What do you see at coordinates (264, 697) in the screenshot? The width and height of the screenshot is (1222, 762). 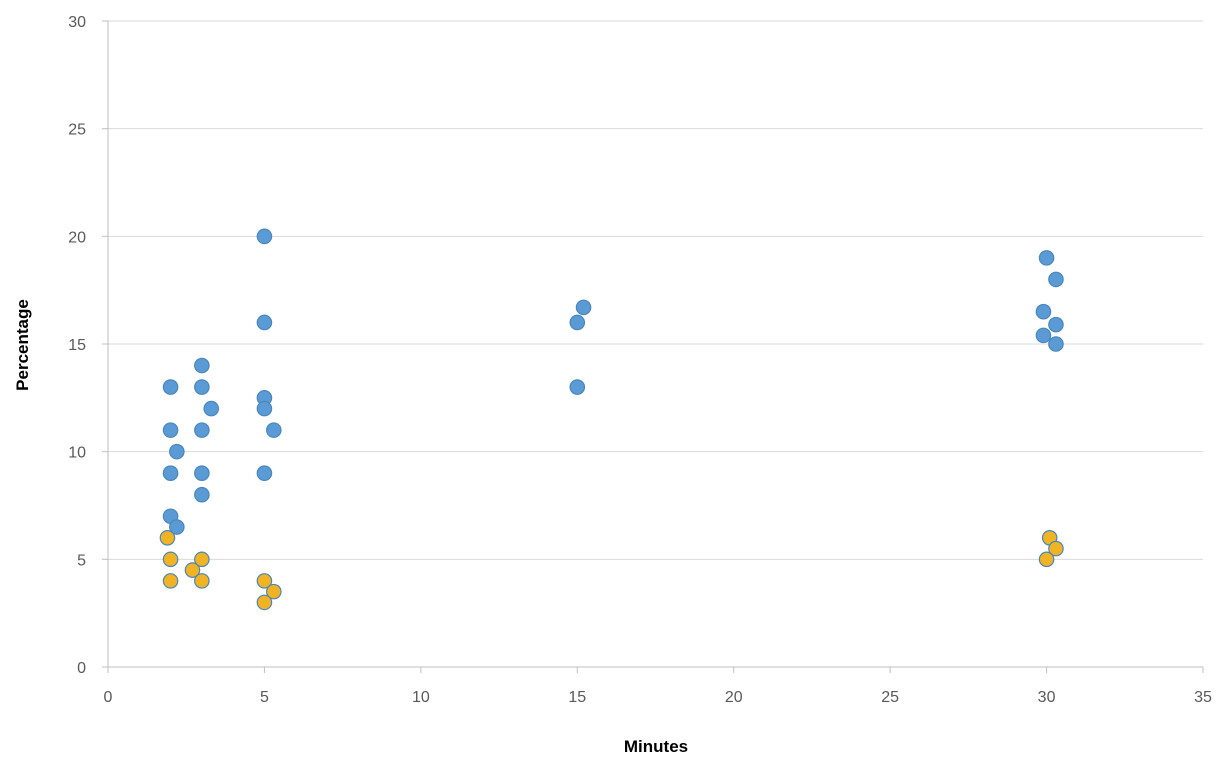 I see `x-tick-label: 5` at bounding box center [264, 697].